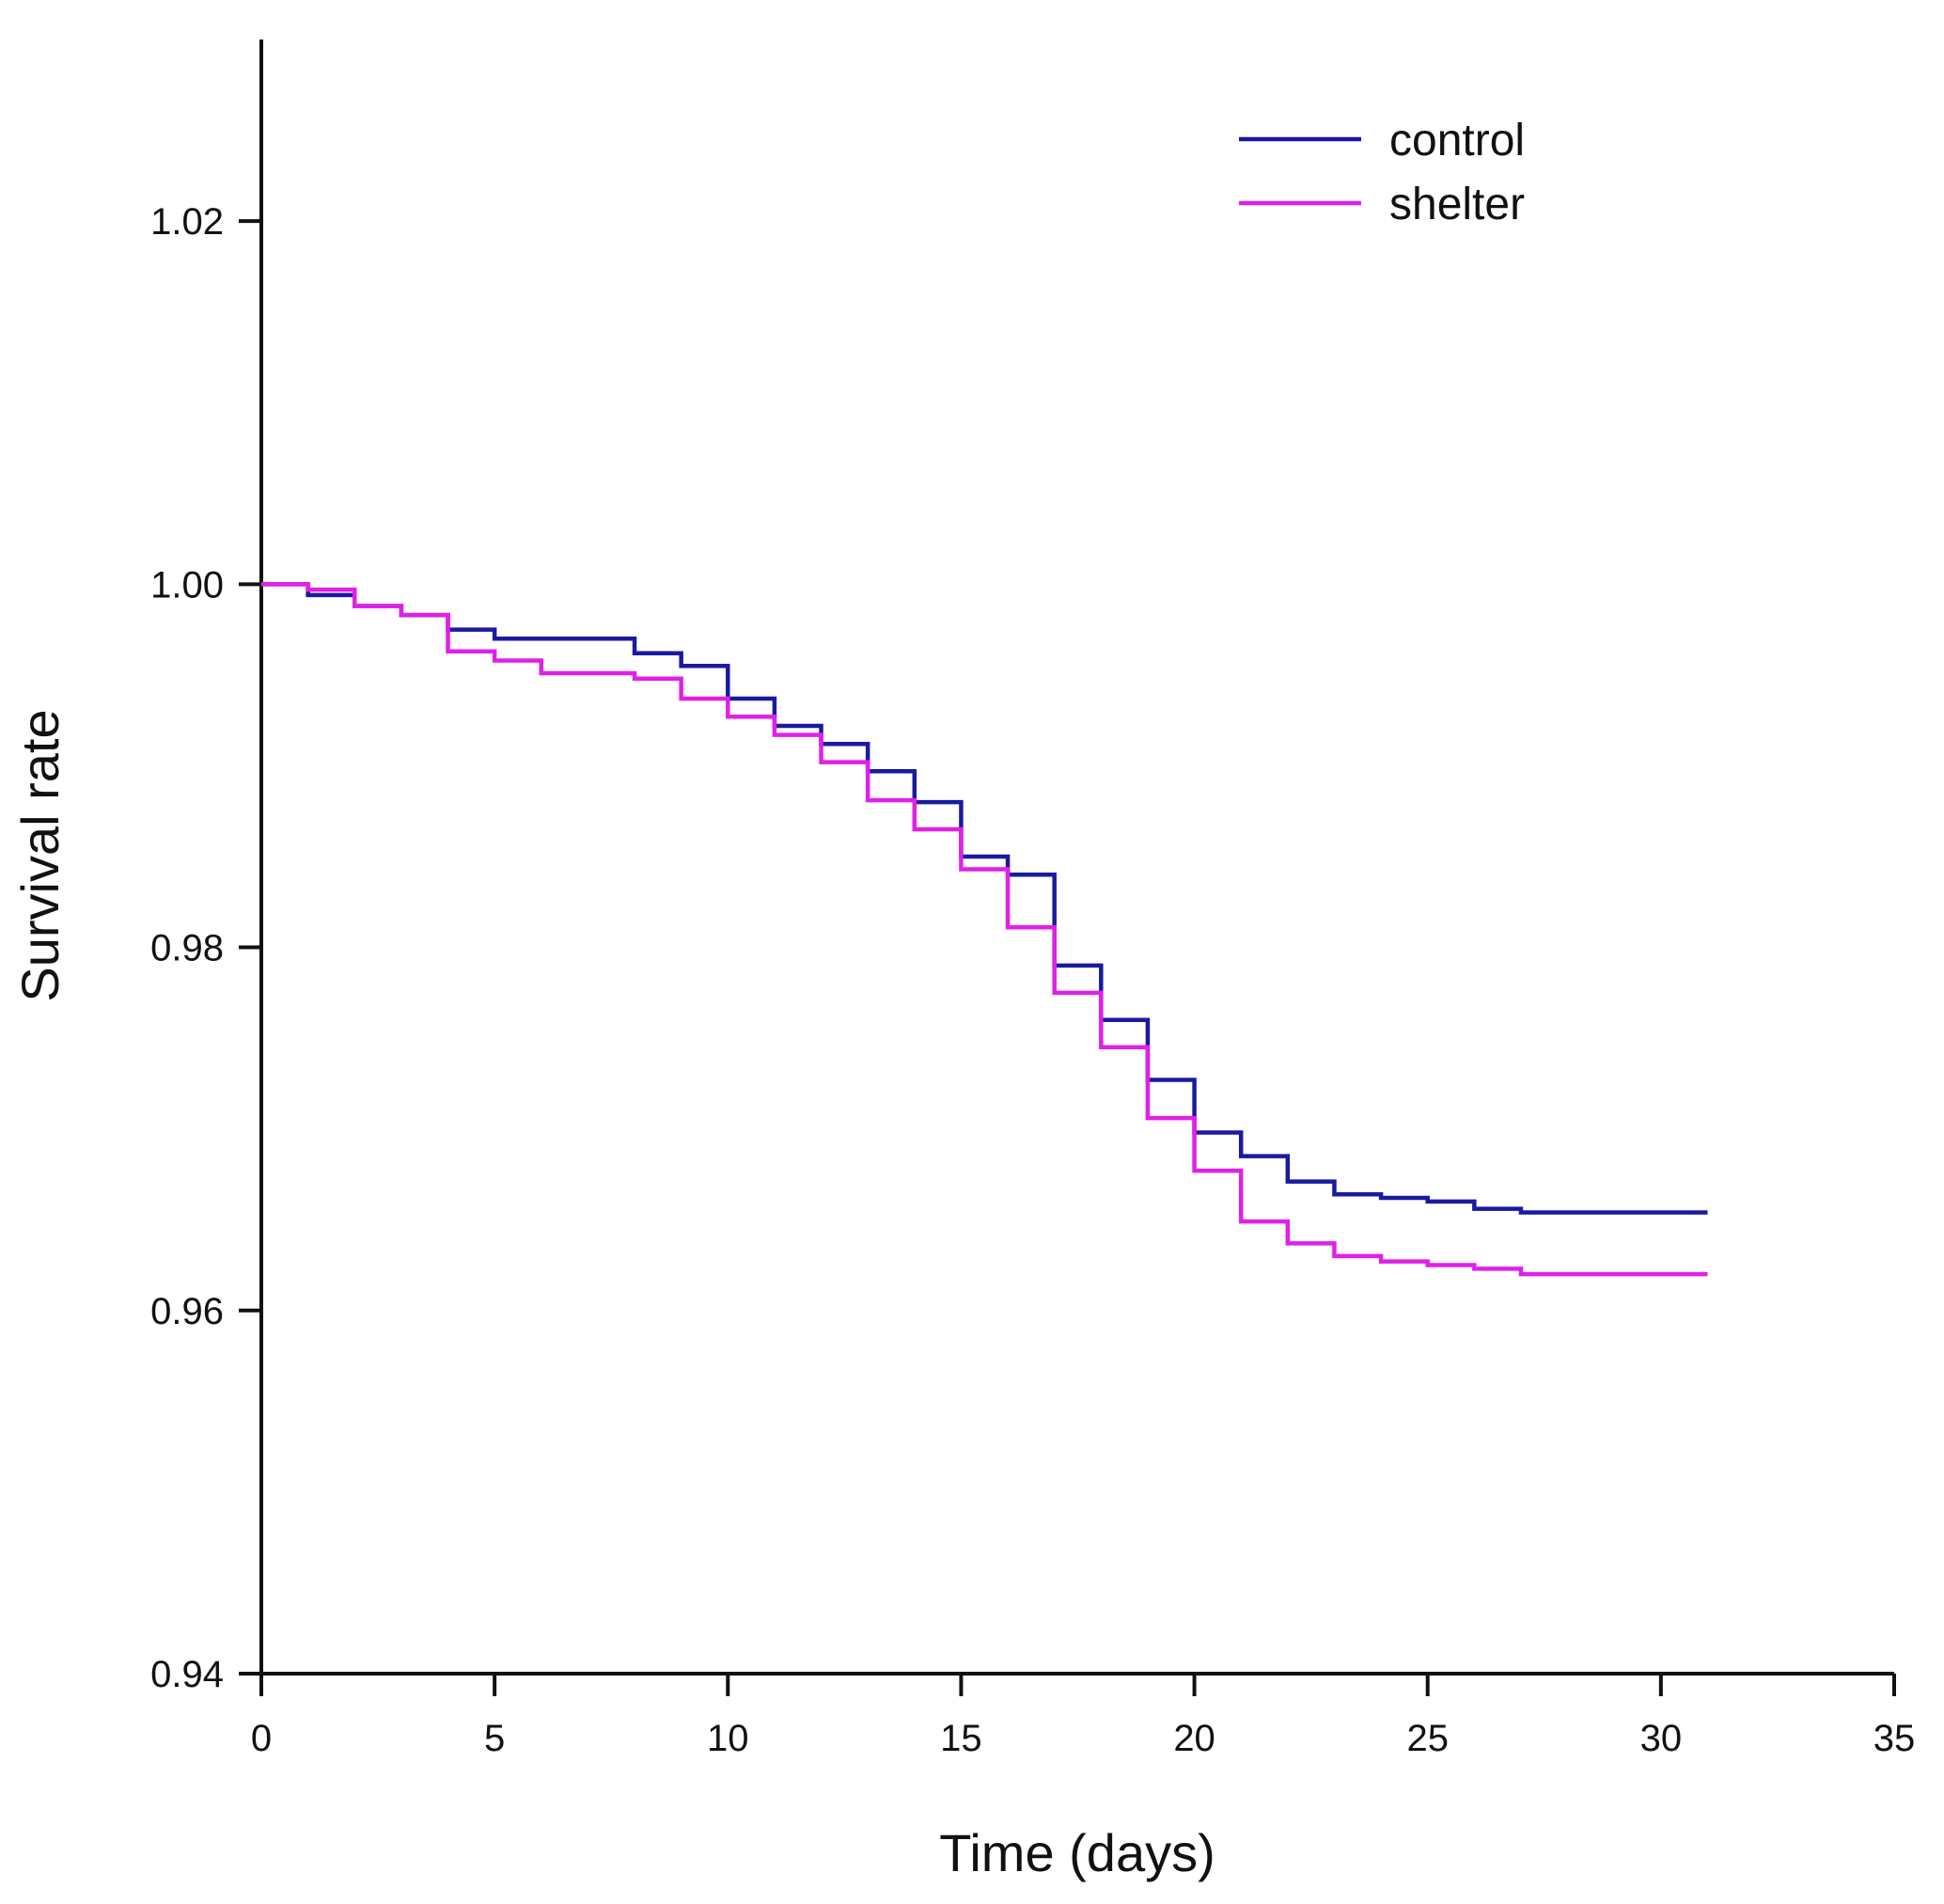 The width and height of the screenshot is (1944, 1904). Describe the element at coordinates (1894, 1738) in the screenshot. I see `x-tick-label: 35` at that location.